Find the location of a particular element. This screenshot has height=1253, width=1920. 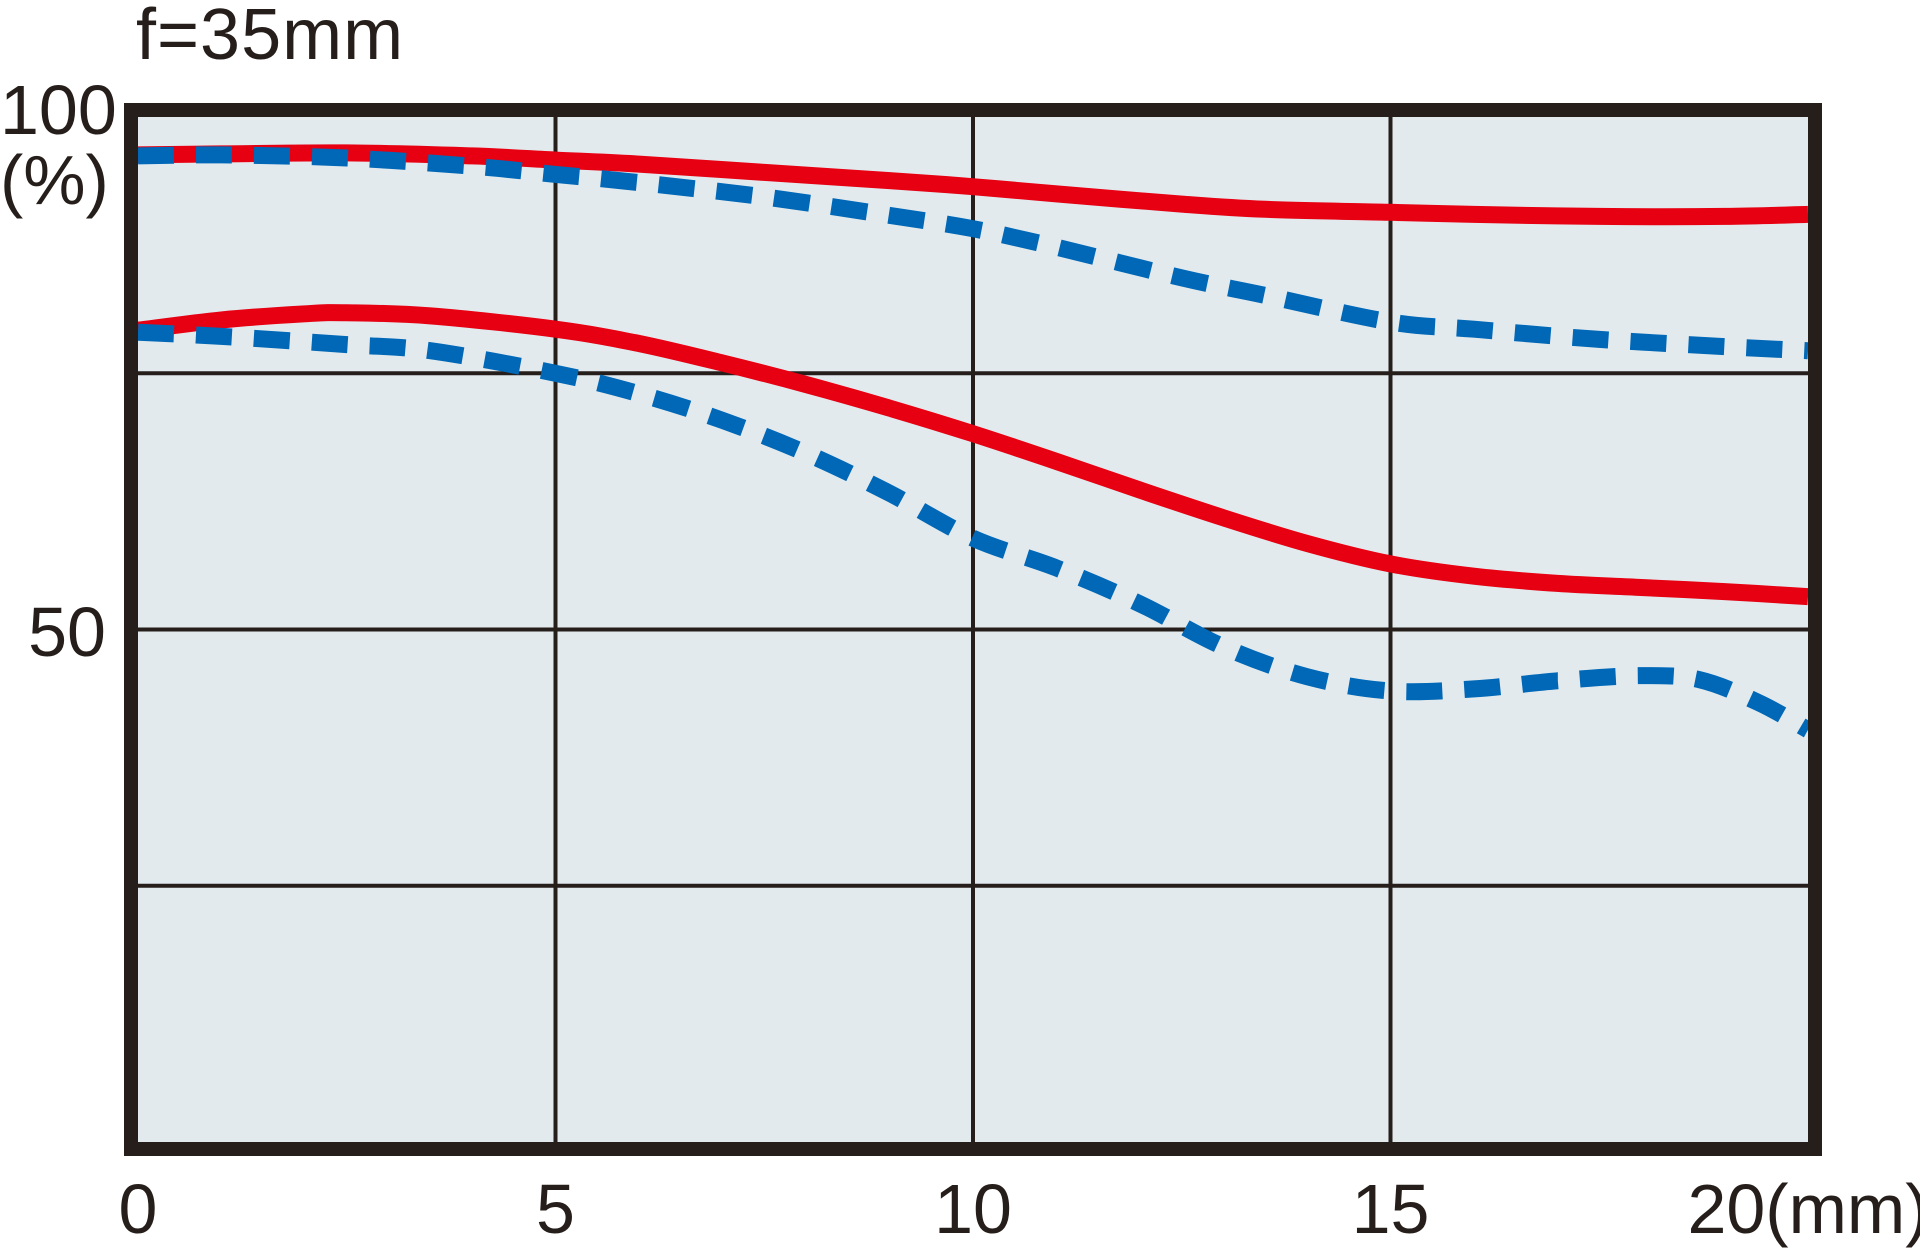

blue-dashed-upper-curve is located at coordinates (973, 253).